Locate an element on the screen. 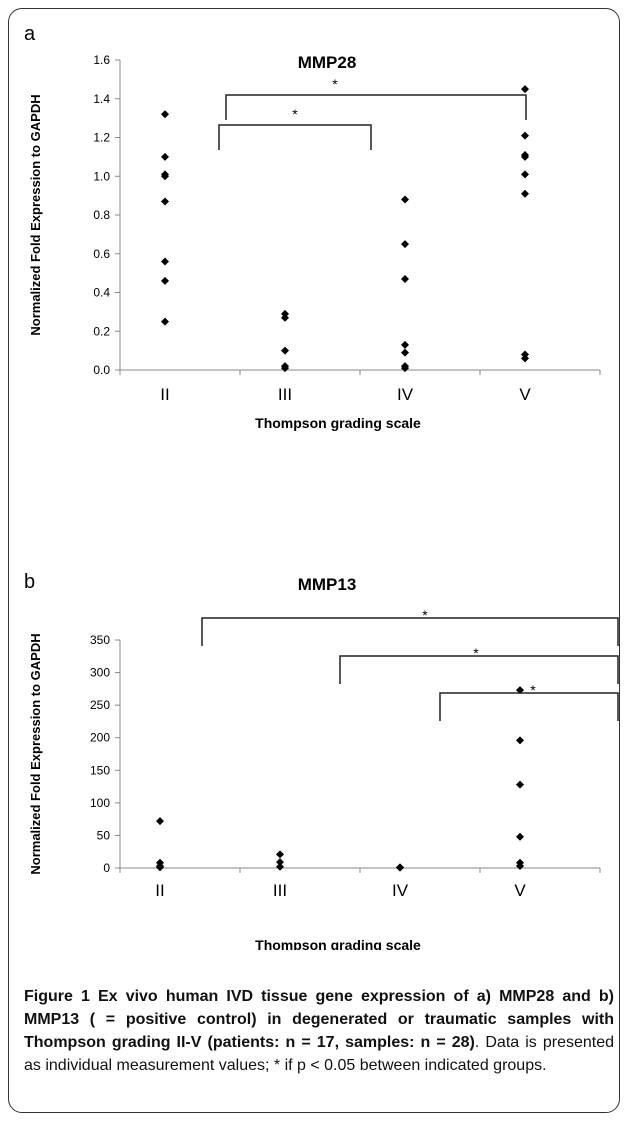 The image size is (629, 1121). y-tick-label: 1.0 is located at coordinates (101, 176).